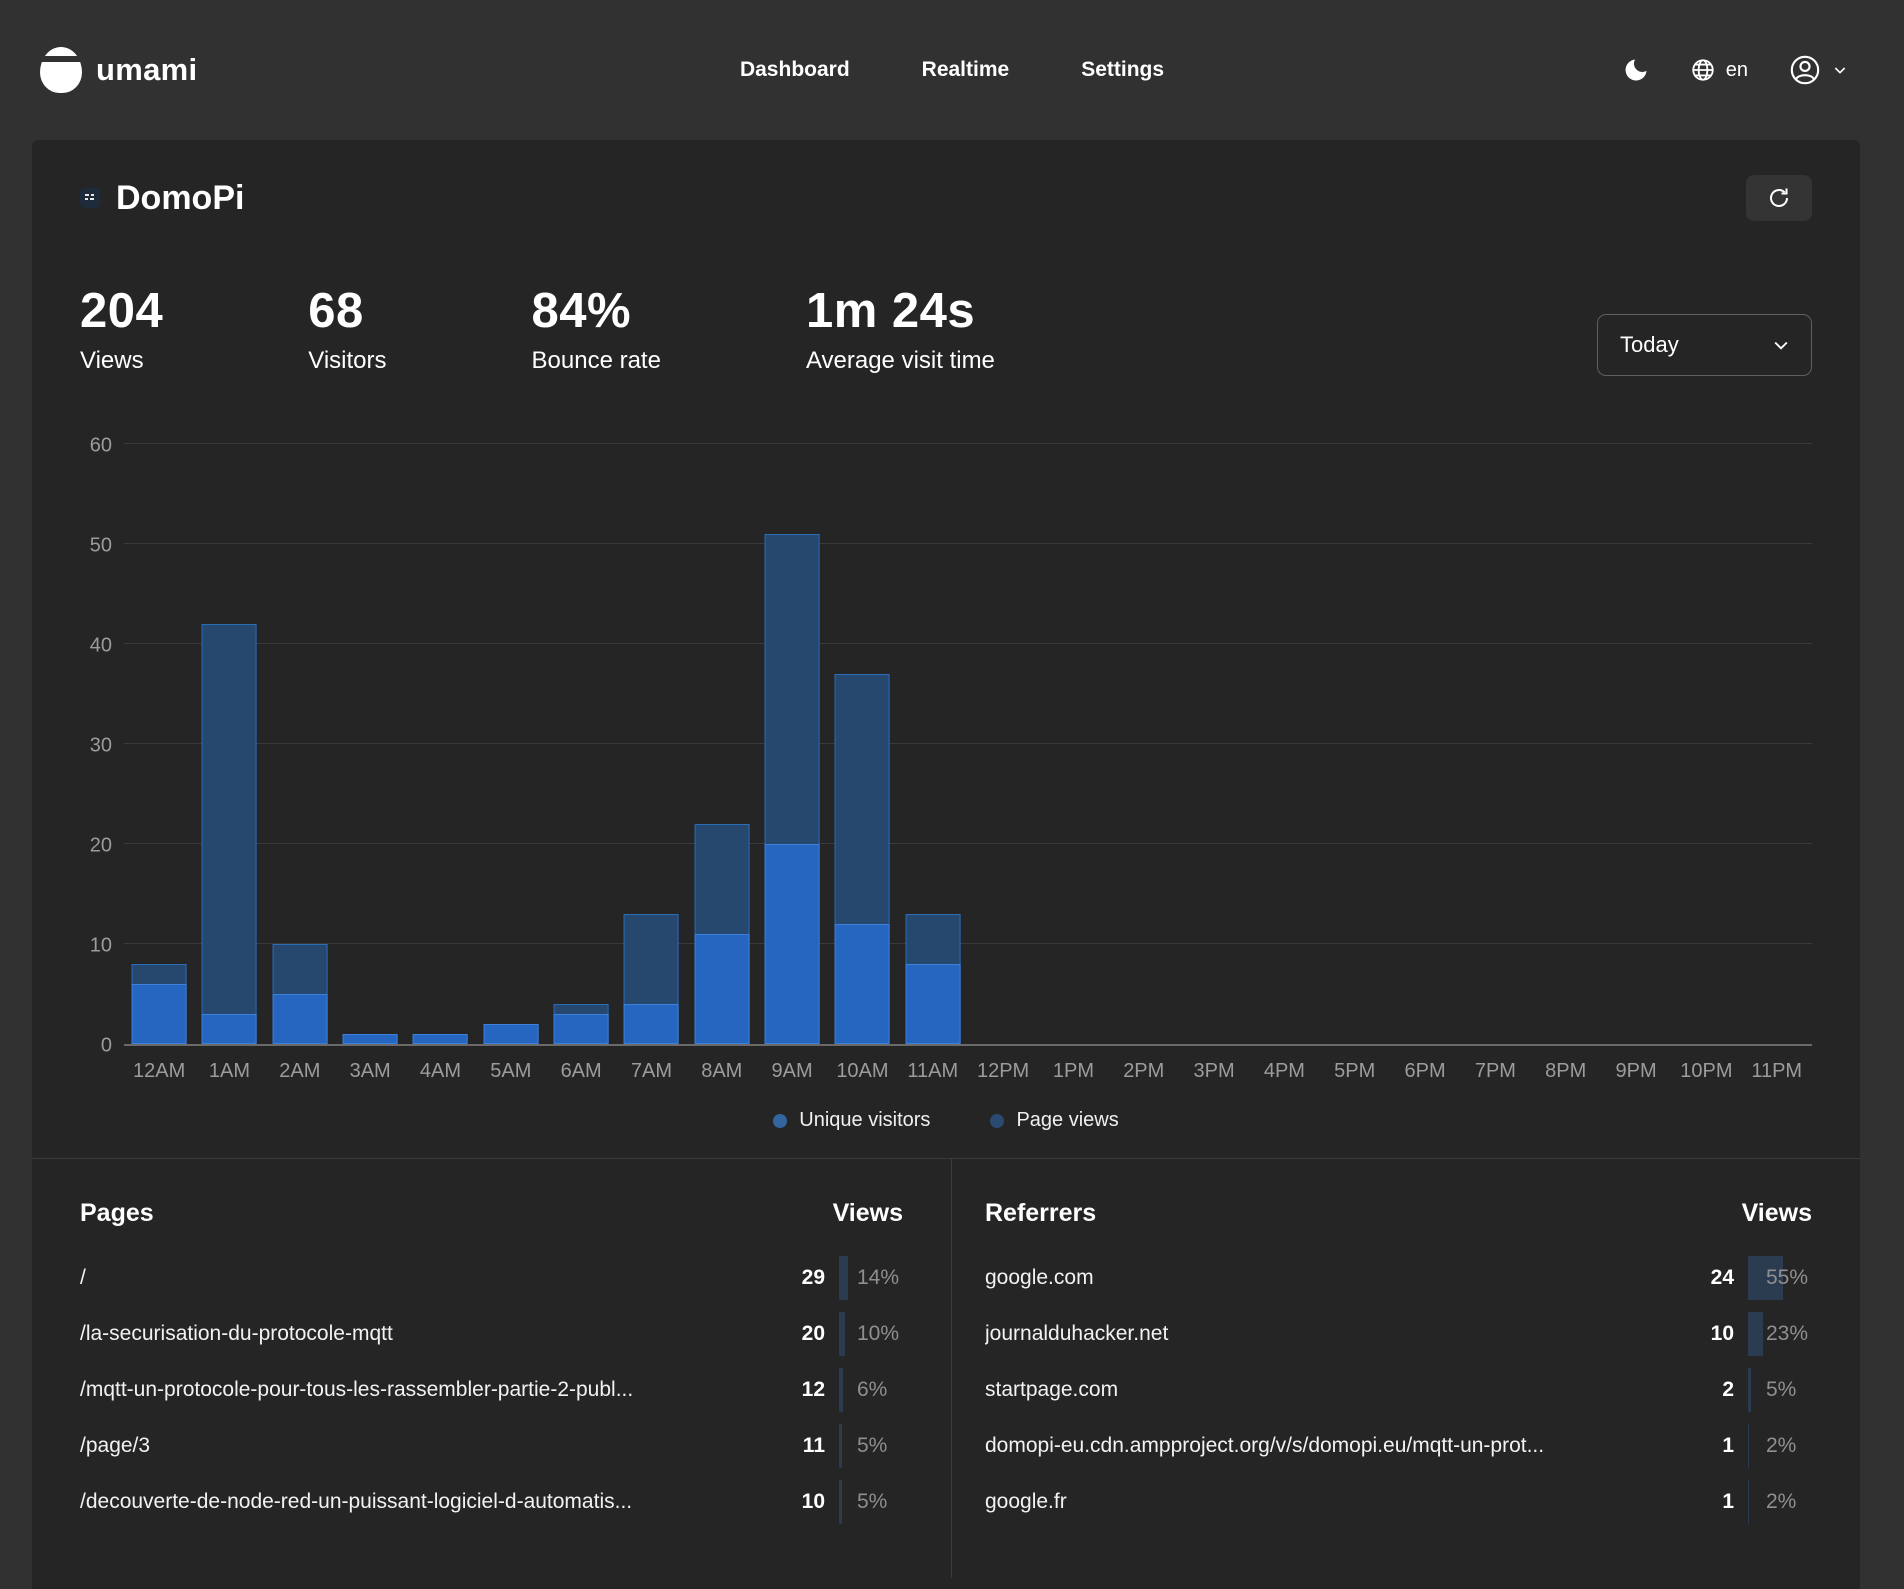 This screenshot has width=1904, height=1589. What do you see at coordinates (236, 1333) in the screenshot?
I see `page-name-link: /la-securisation-du-protocole-mqtt` at bounding box center [236, 1333].